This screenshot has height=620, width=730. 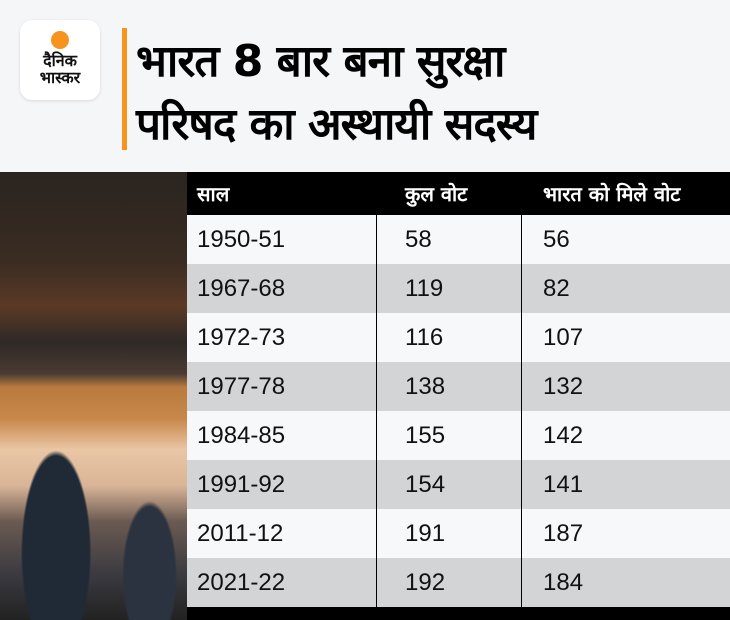 I want to click on accent-bar, so click(x=124, y=89).